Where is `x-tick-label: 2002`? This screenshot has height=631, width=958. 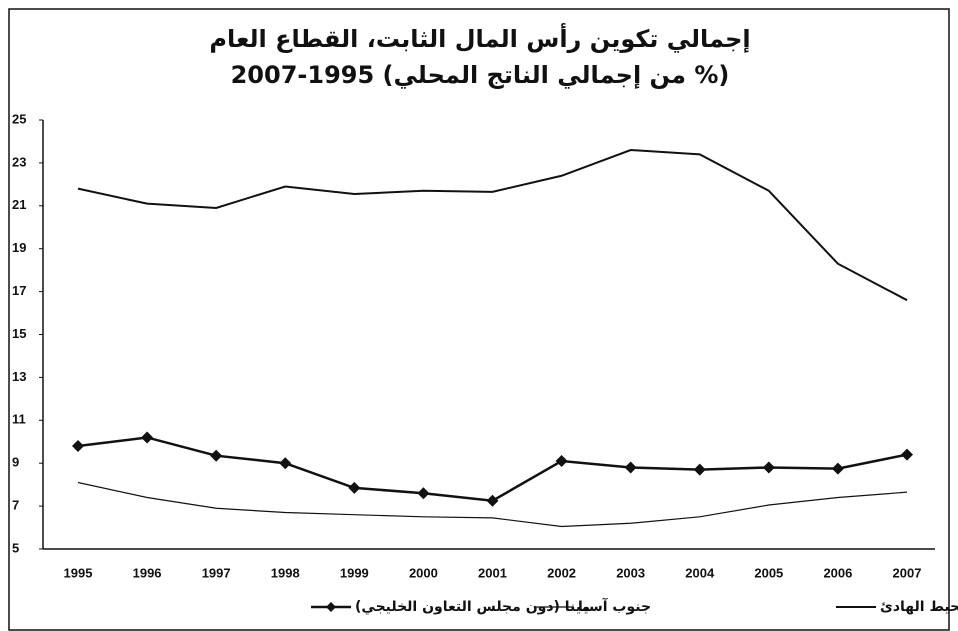 x-tick-label: 2002 is located at coordinates (561, 572).